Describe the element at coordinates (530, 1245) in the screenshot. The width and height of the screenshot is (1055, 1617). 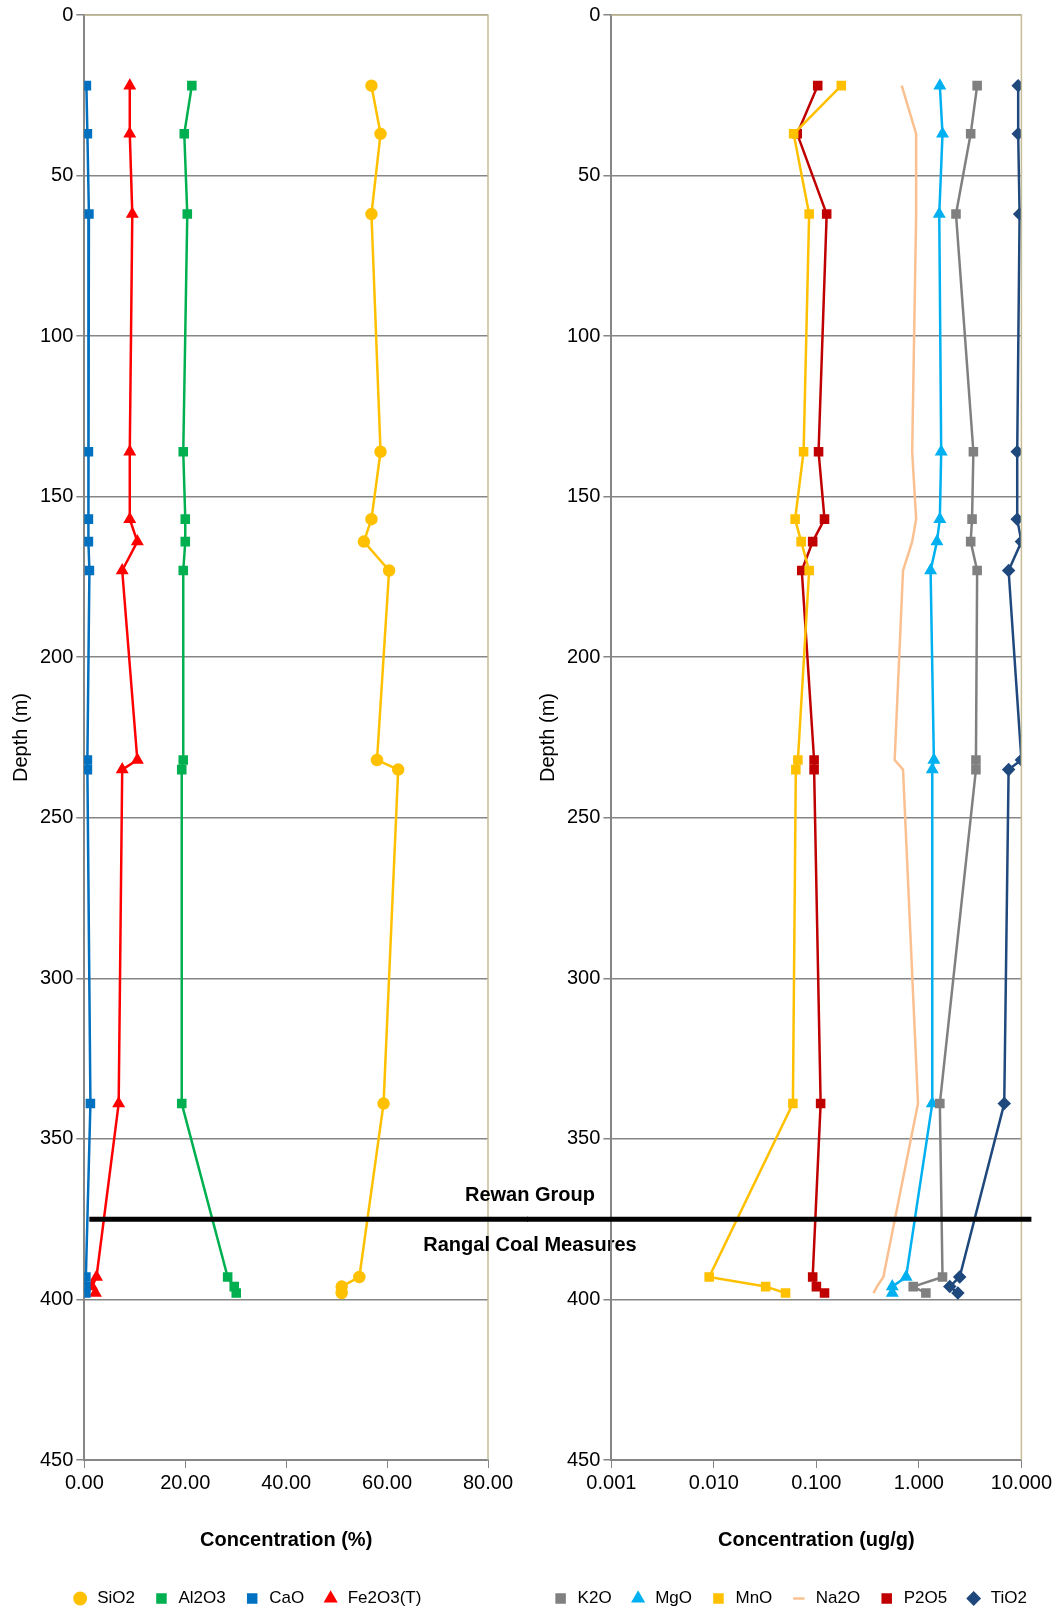
I see `annotation: Rangal Coal Measures` at that location.